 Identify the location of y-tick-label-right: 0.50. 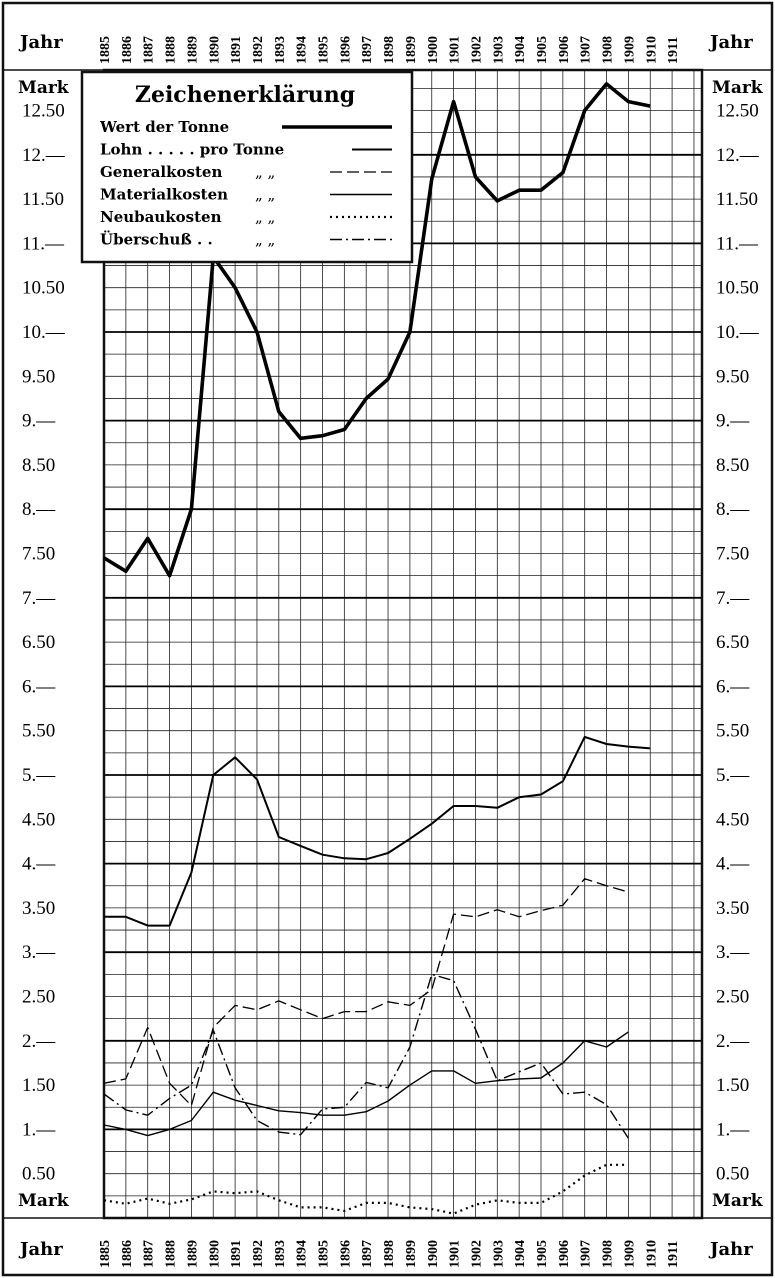
(732, 1174).